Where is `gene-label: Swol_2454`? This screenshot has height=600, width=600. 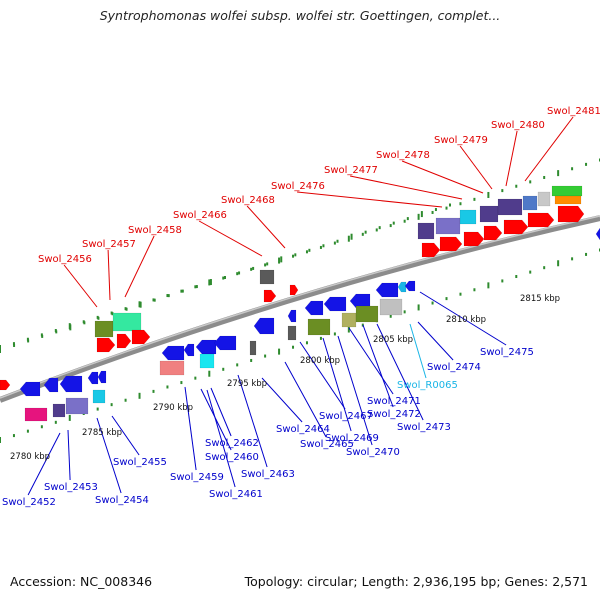 gene-label: Swol_2454 is located at coordinates (122, 500).